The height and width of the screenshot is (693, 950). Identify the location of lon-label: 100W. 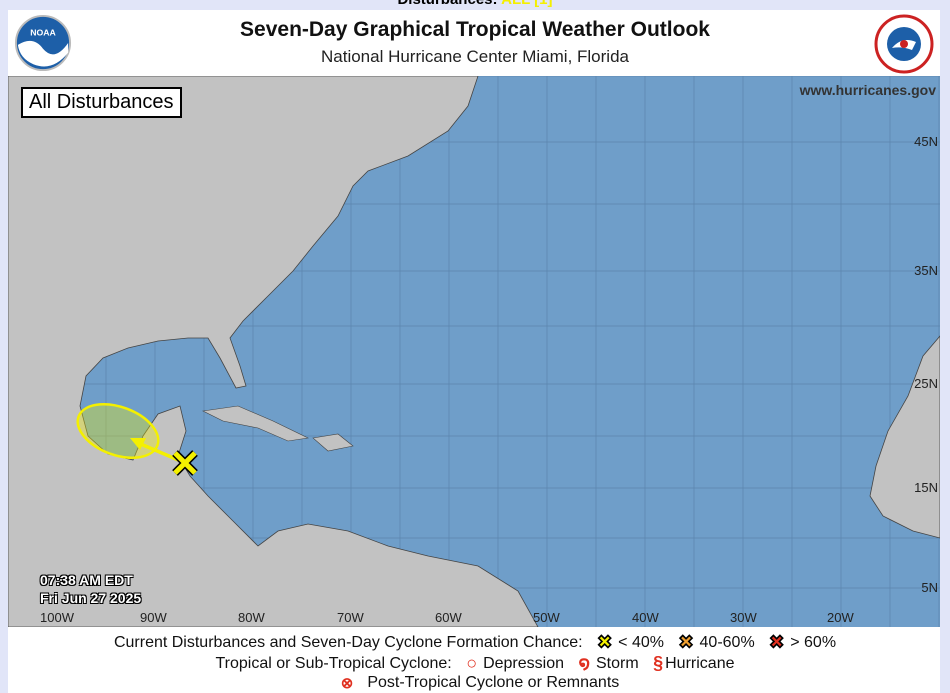
(57, 617).